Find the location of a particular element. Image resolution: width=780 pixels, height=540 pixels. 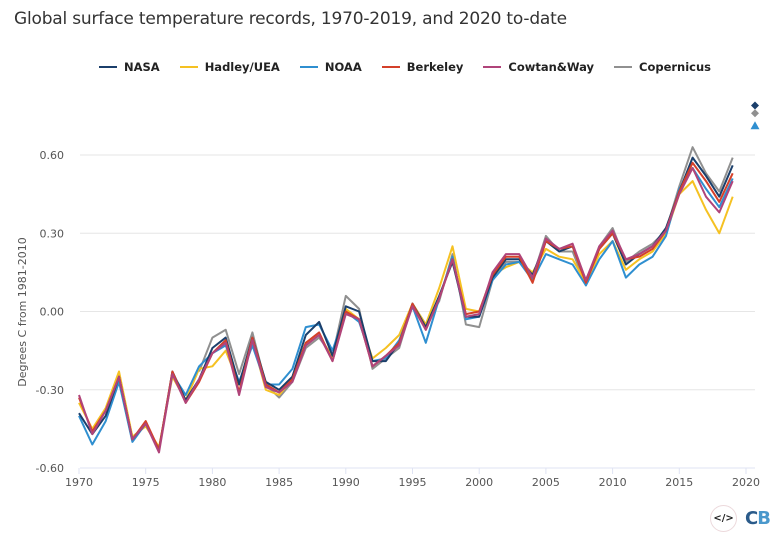

legend-label: Copernicus is located at coordinates (675, 67).